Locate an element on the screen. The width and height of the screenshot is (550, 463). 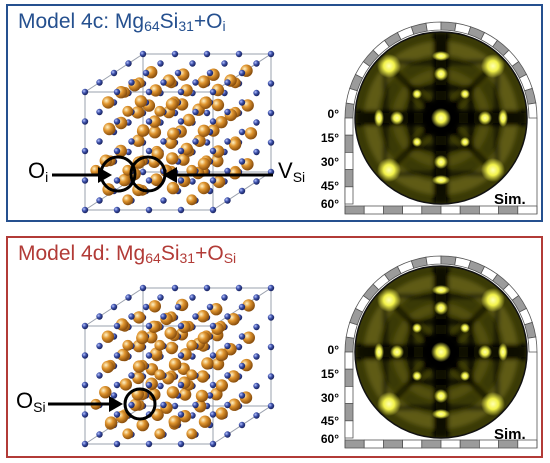
label-vsi: VSi is located at coordinates (292, 171).